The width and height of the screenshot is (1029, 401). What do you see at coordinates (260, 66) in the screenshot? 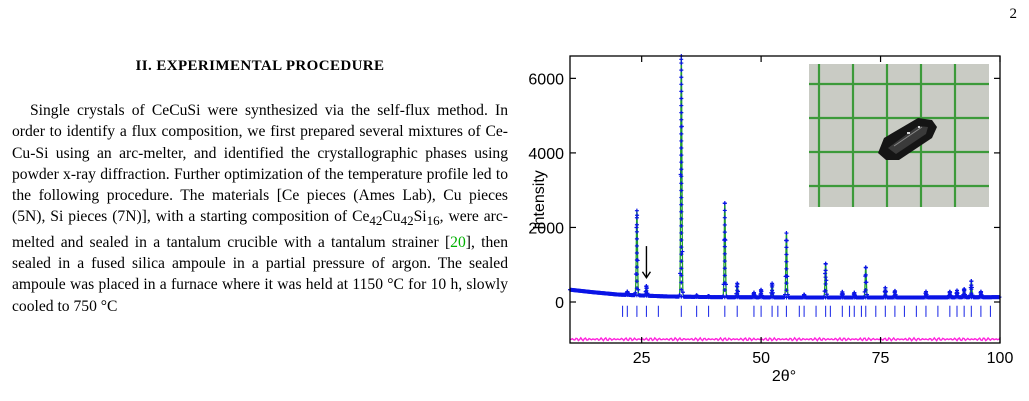
I see `section-heading: II. EXPERIMENTAL PROCEDURE` at bounding box center [260, 66].